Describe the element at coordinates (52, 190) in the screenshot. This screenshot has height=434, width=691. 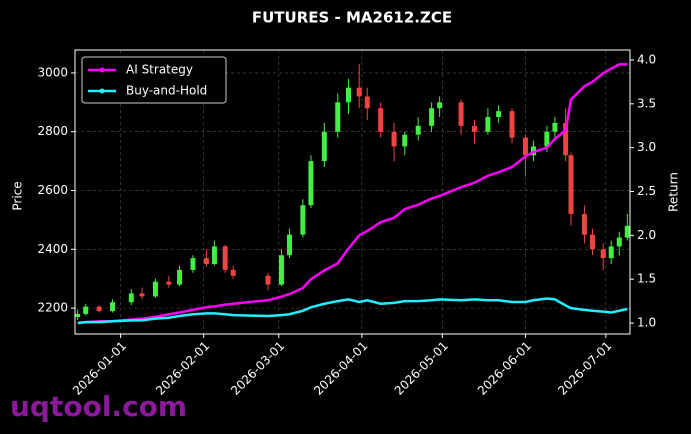
I see `y-tick-label: 2600` at that location.